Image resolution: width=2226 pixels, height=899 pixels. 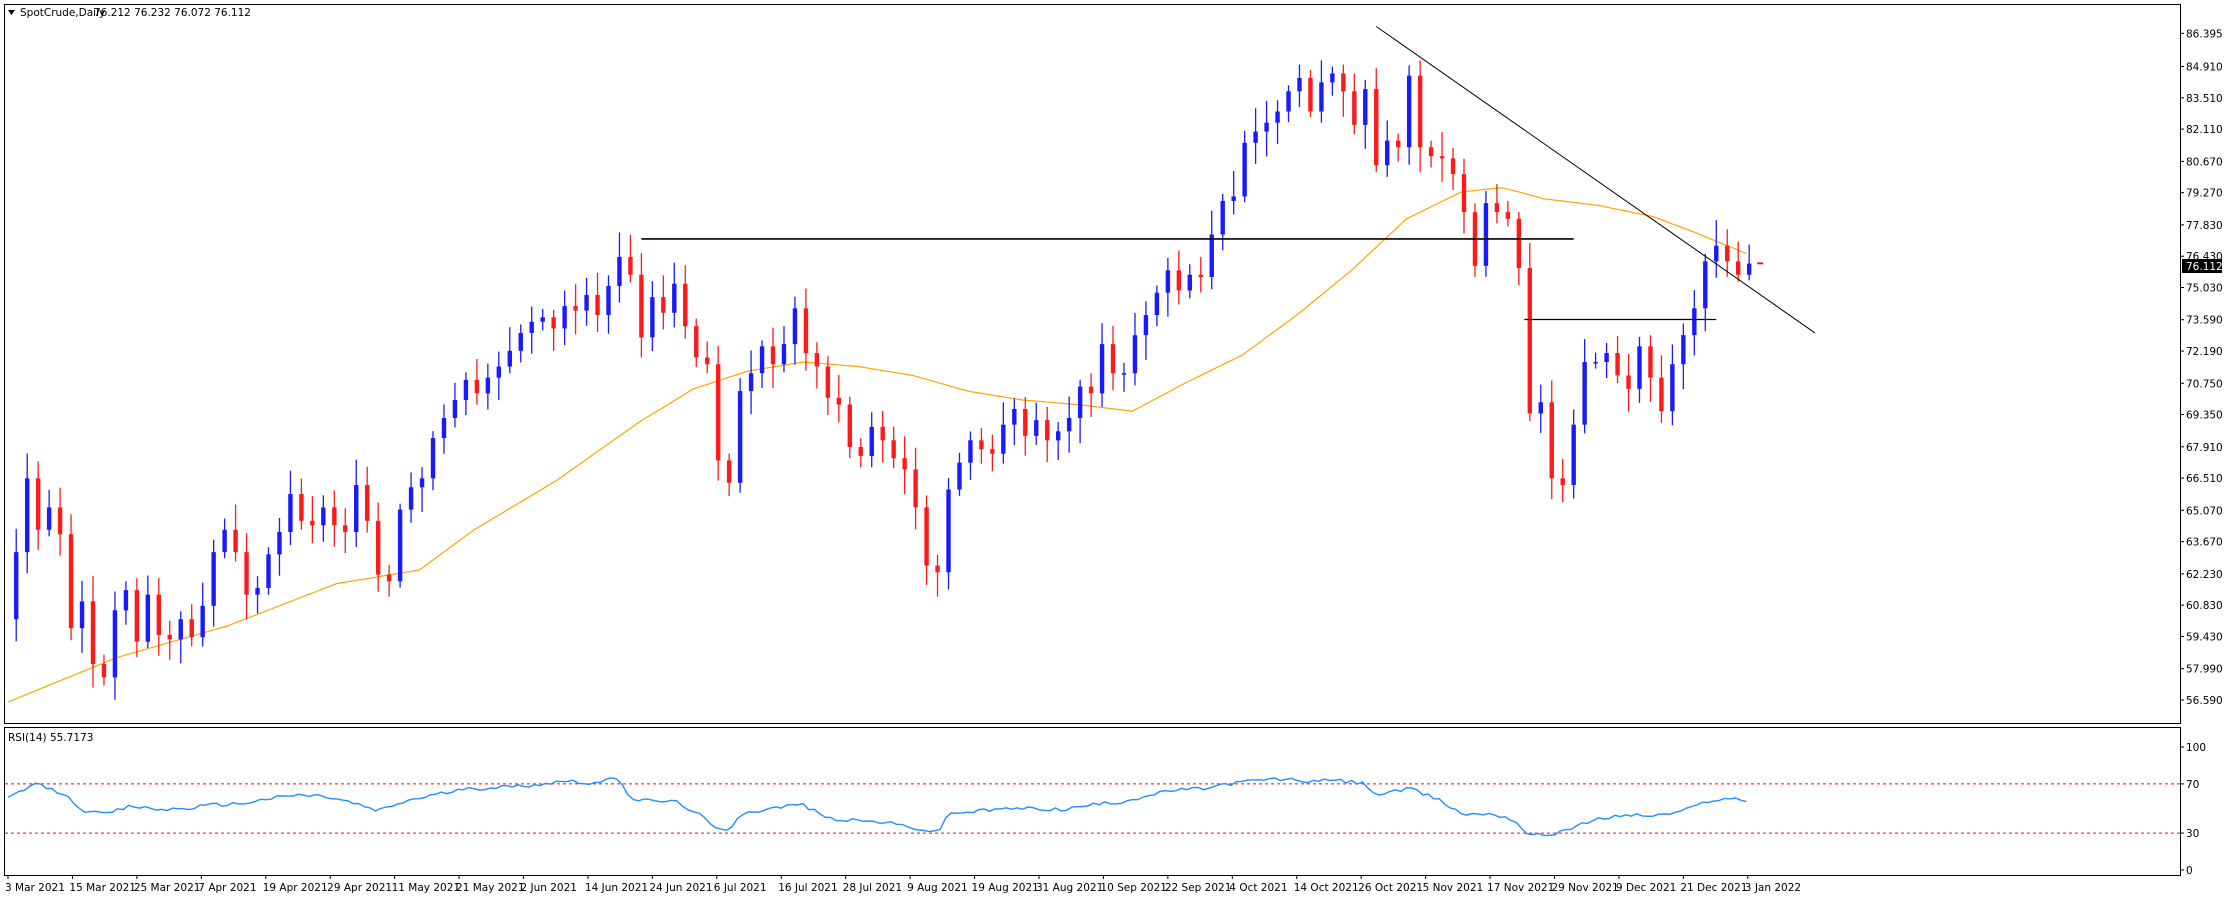 What do you see at coordinates (1773, 888) in the screenshot?
I see `date-axis-label: 3 Jan 2022` at bounding box center [1773, 888].